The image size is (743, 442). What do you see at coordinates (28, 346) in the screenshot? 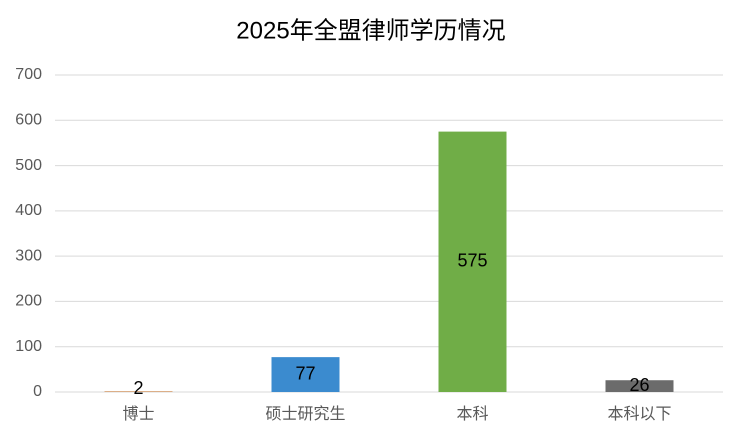
I see `y-tick-label: 100` at bounding box center [28, 346].